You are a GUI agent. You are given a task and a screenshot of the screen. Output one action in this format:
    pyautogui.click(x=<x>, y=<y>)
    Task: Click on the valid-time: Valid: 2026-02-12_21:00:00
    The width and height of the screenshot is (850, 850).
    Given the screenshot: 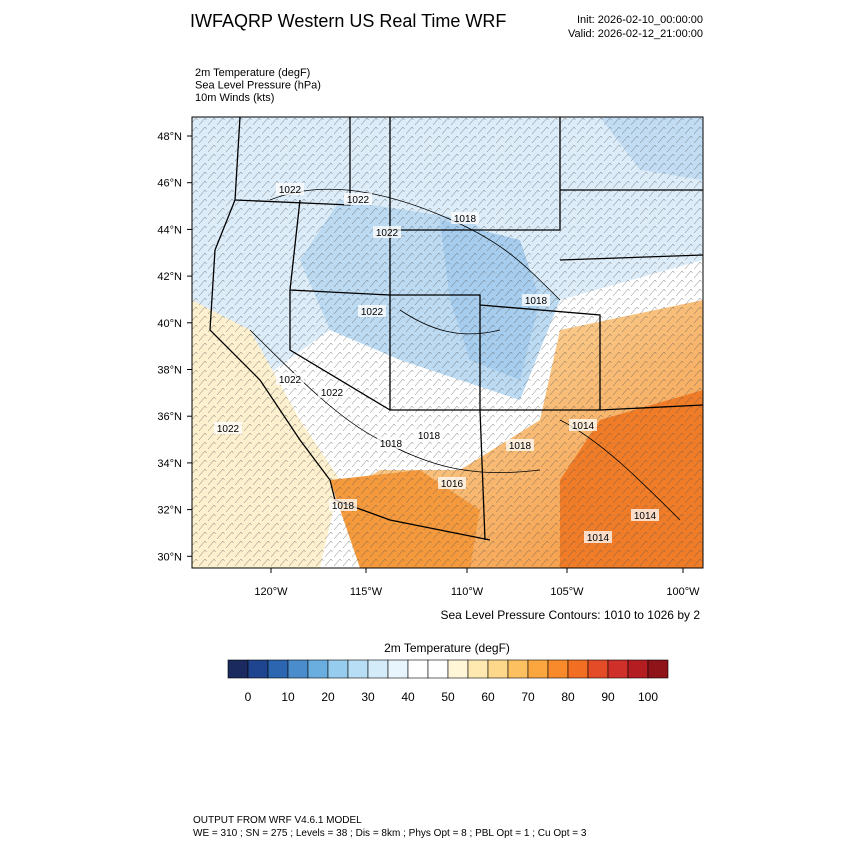 What is the action you would take?
    pyautogui.click(x=635, y=34)
    